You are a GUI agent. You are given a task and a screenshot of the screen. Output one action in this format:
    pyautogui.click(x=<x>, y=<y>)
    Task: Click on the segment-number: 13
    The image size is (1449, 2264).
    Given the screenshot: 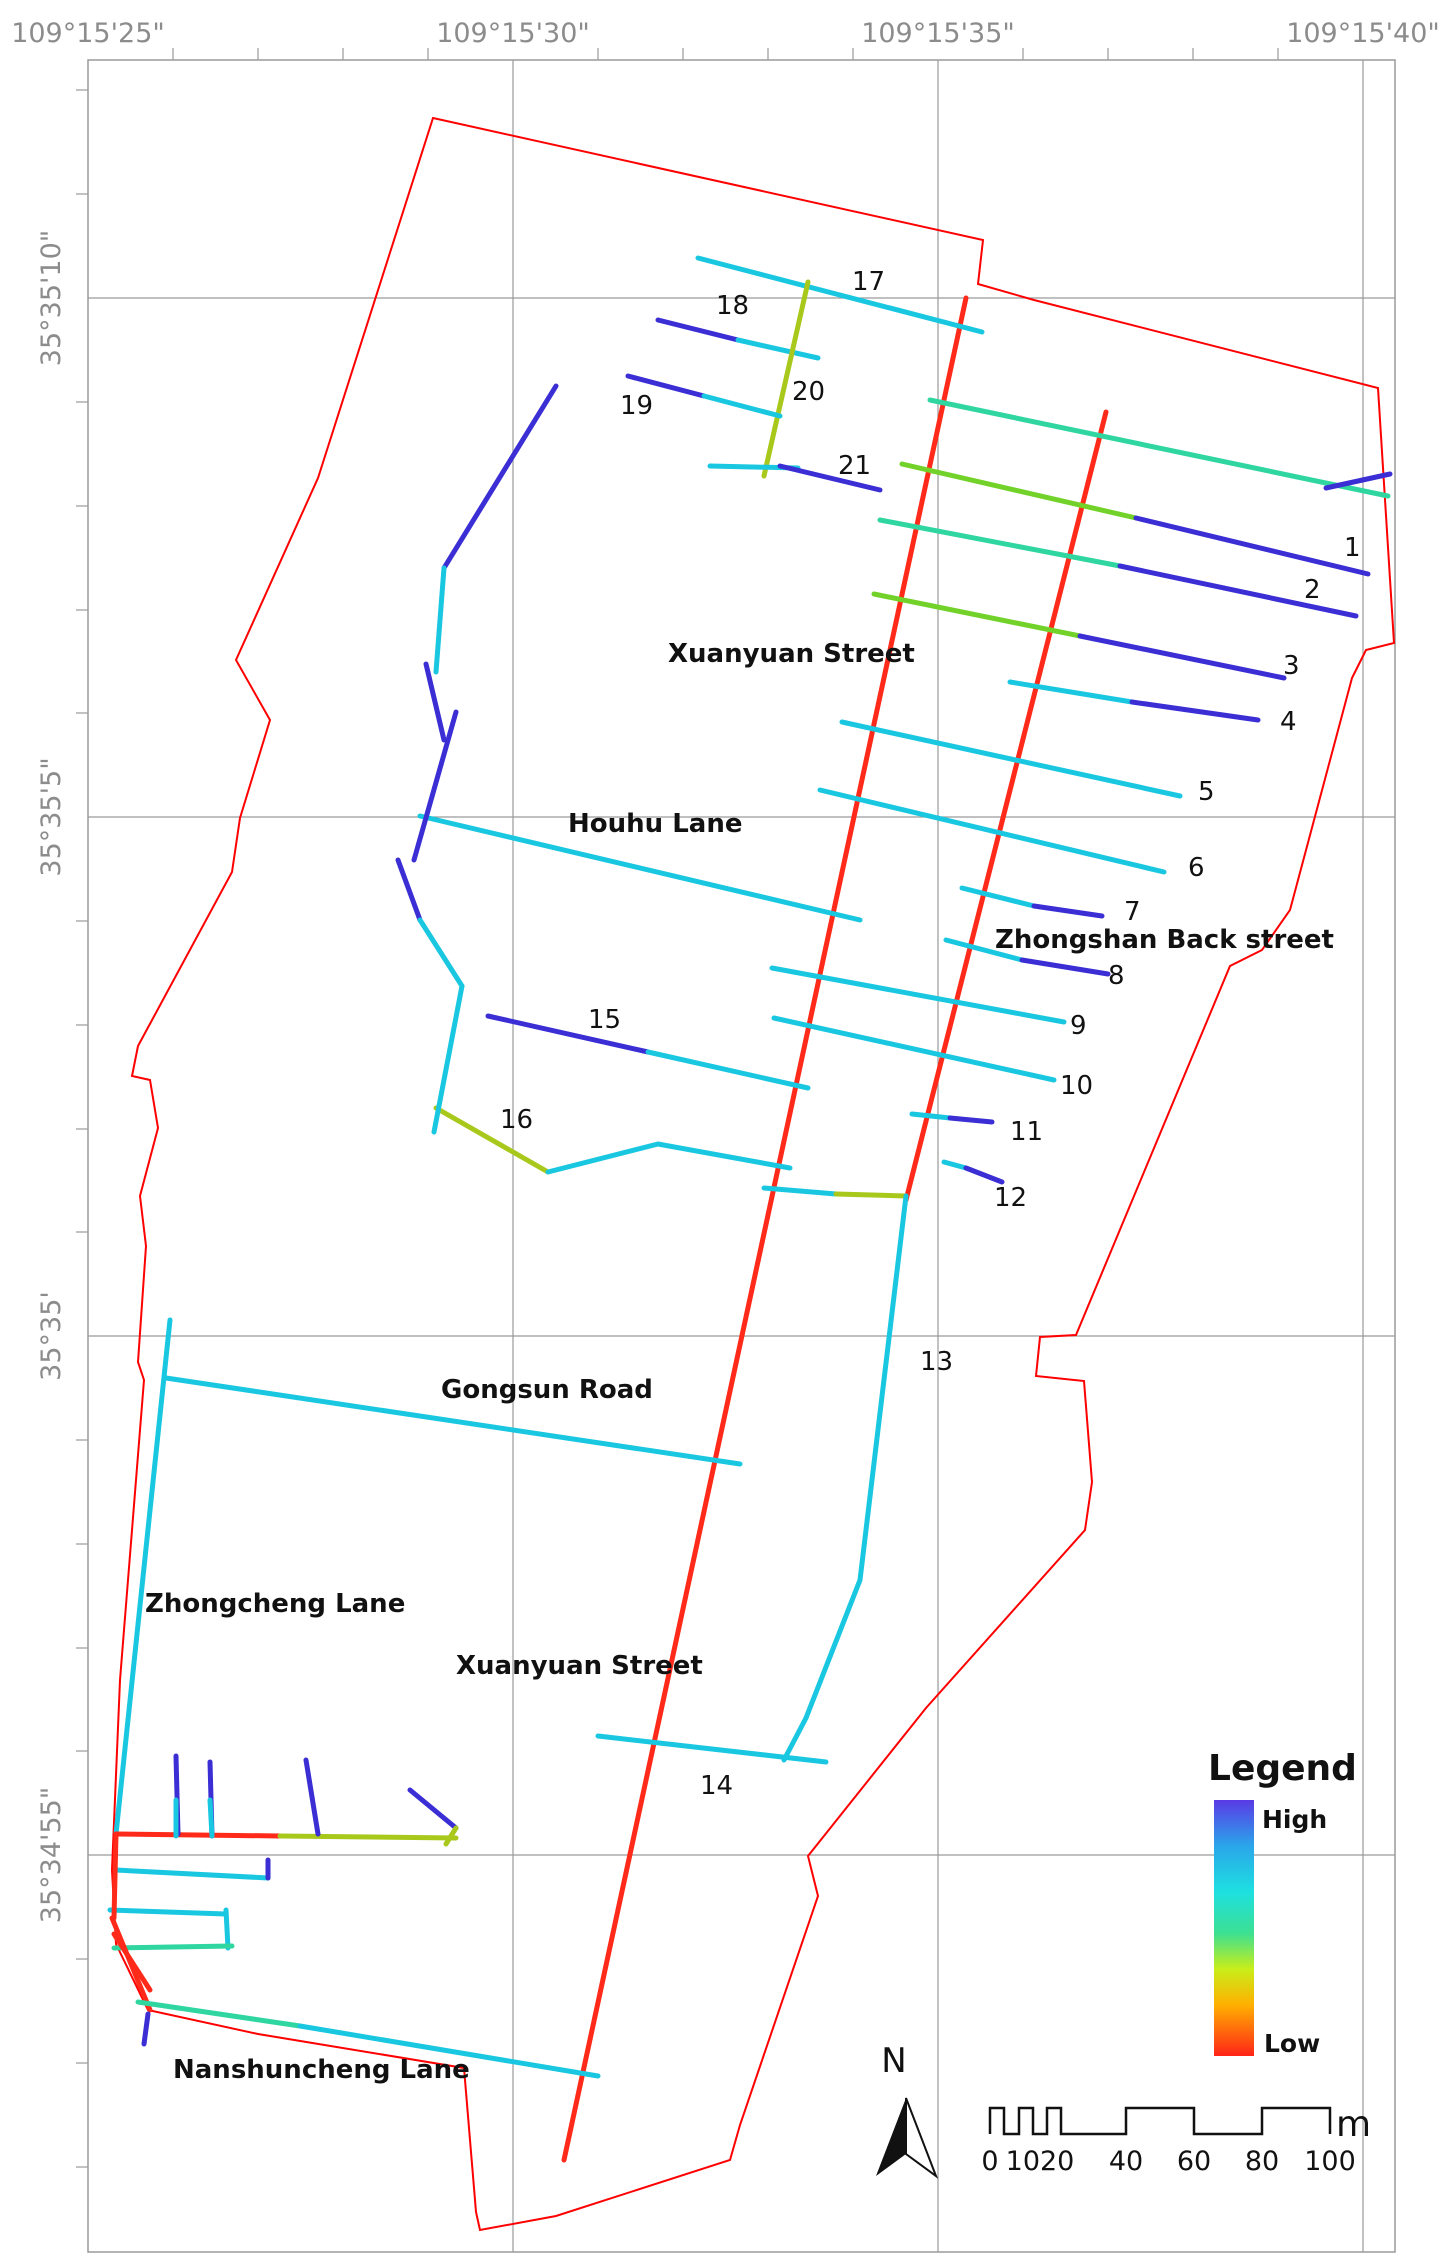 What is the action you would take?
    pyautogui.click(x=936, y=1362)
    